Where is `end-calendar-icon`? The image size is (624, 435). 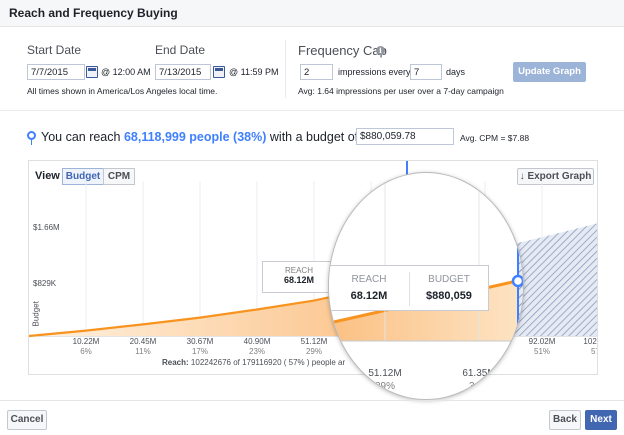 end-calendar-icon is located at coordinates (219, 72).